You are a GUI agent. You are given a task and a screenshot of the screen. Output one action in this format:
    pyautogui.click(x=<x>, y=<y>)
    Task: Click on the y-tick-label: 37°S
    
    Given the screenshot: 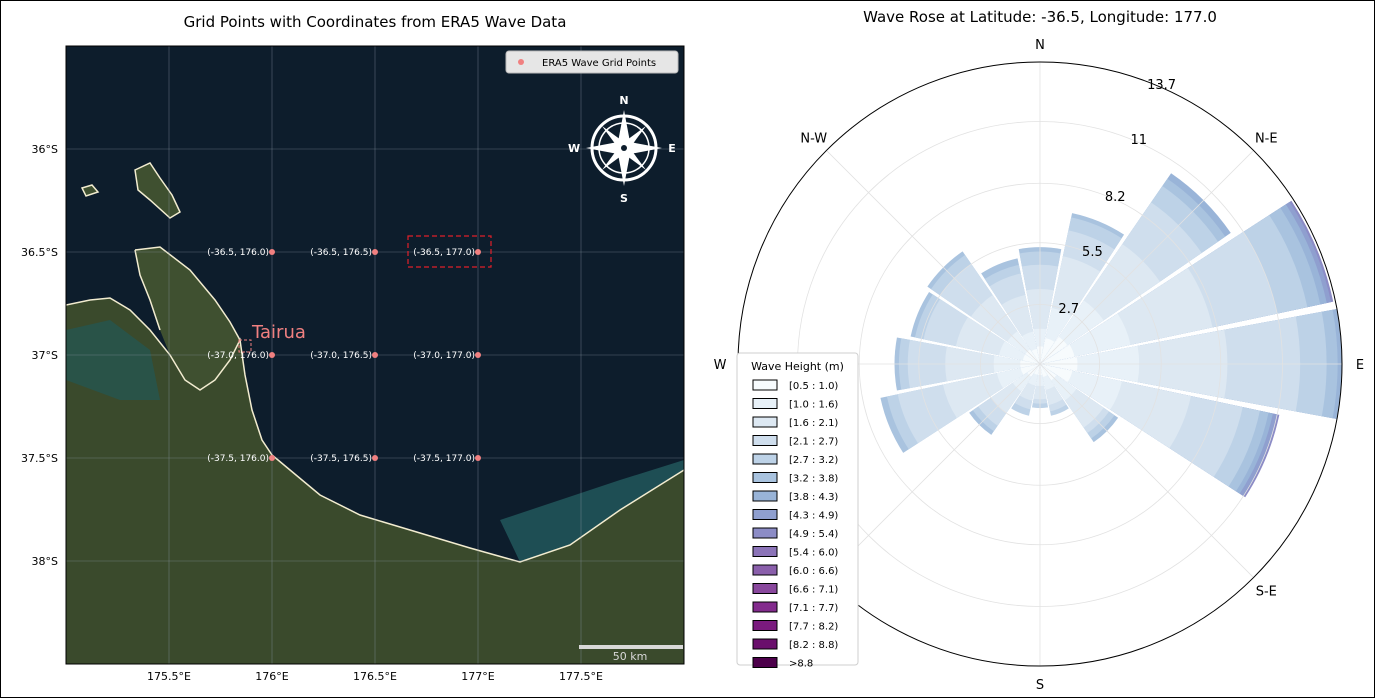 What is the action you would take?
    pyautogui.click(x=45, y=355)
    